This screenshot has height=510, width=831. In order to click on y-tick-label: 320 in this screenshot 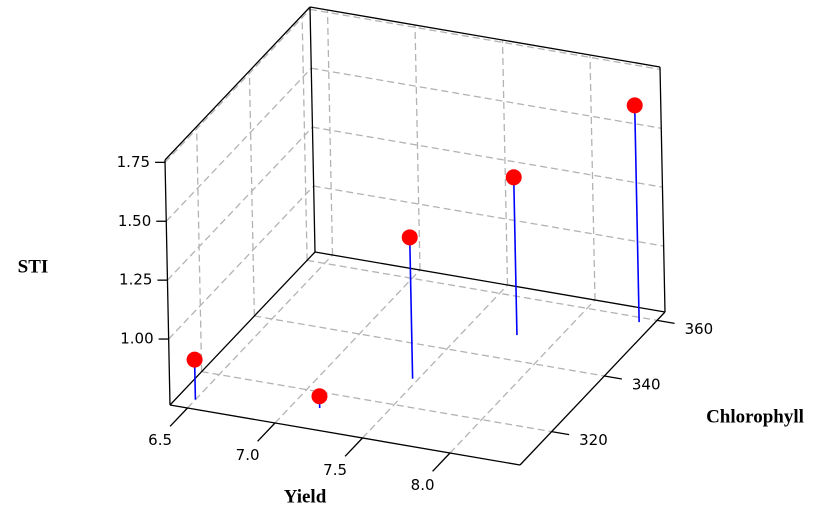, I will do `click(593, 440)`.